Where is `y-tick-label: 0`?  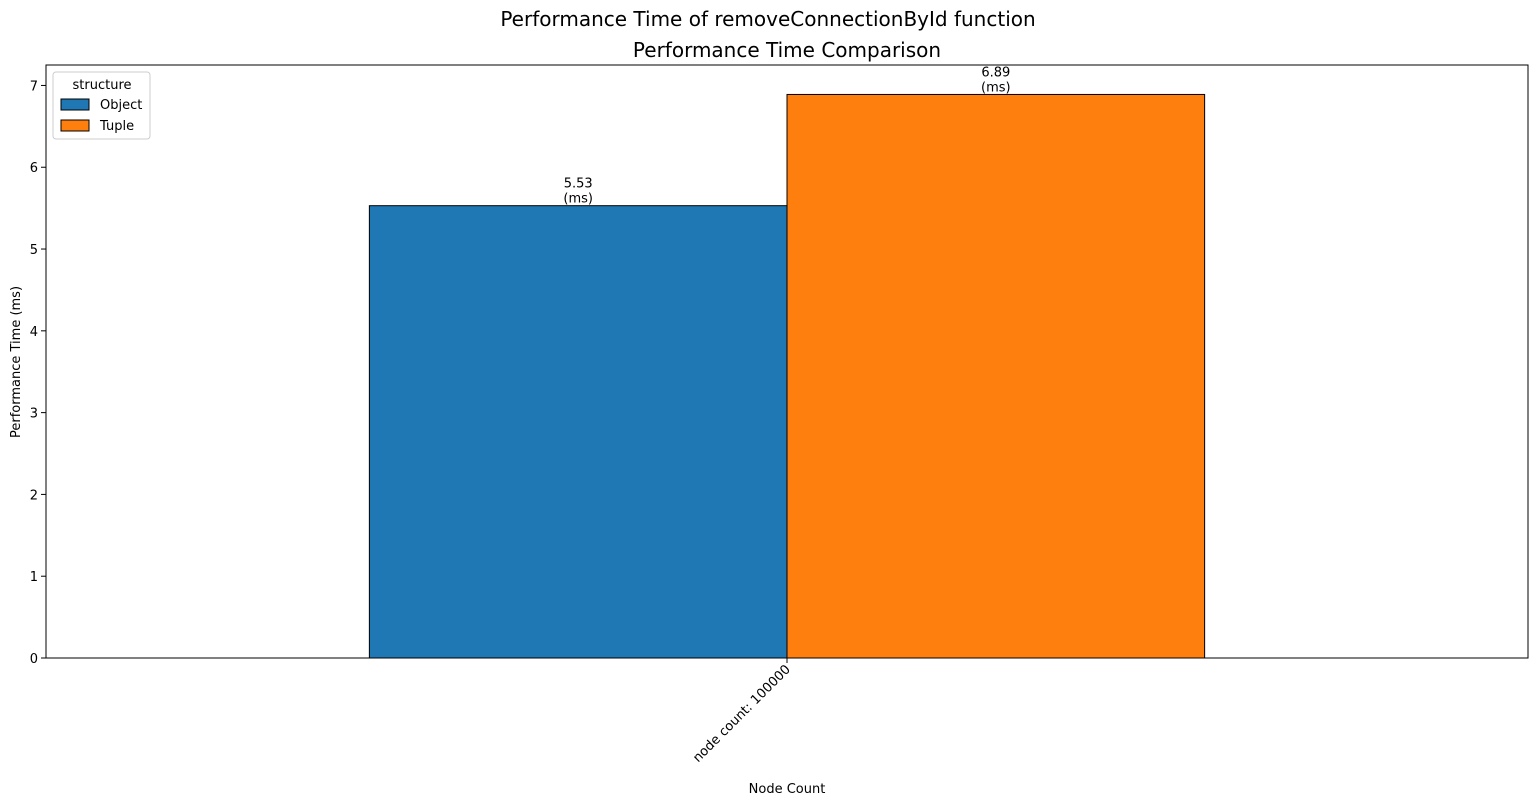
y-tick-label: 0 is located at coordinates (34, 659).